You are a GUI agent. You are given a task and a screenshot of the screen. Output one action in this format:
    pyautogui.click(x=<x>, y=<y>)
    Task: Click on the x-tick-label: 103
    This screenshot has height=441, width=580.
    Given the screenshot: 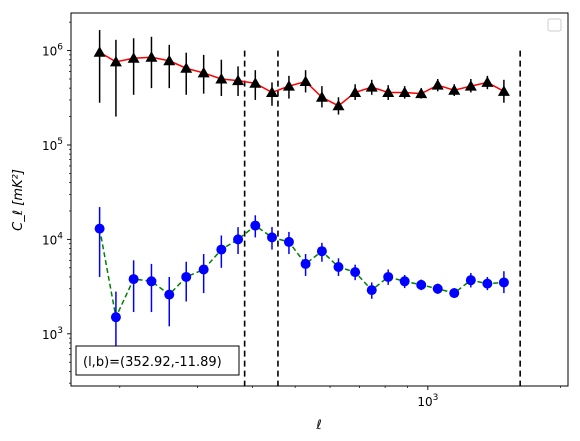 What is the action you would take?
    pyautogui.click(x=427, y=401)
    